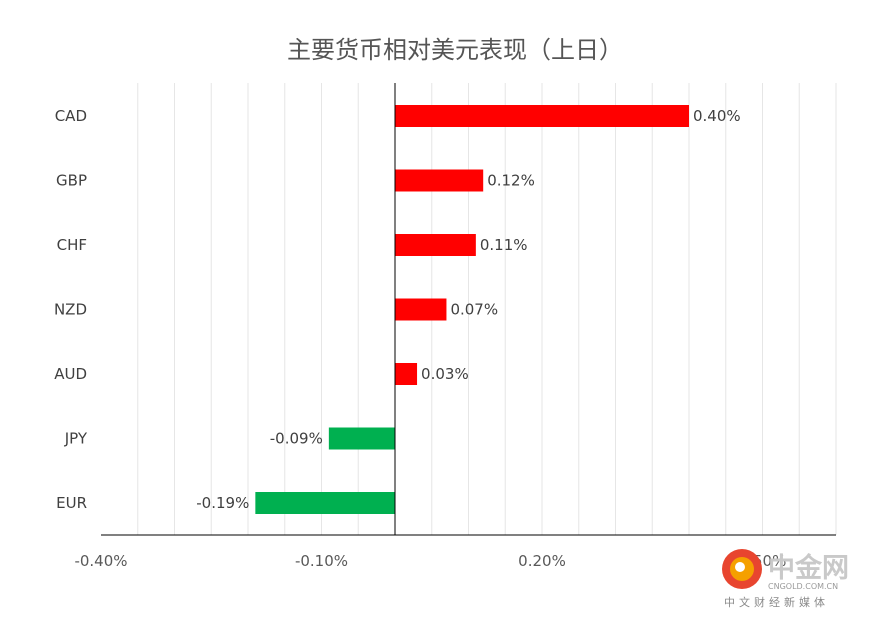  I want to click on data-label: 0.11%, so click(504, 245).